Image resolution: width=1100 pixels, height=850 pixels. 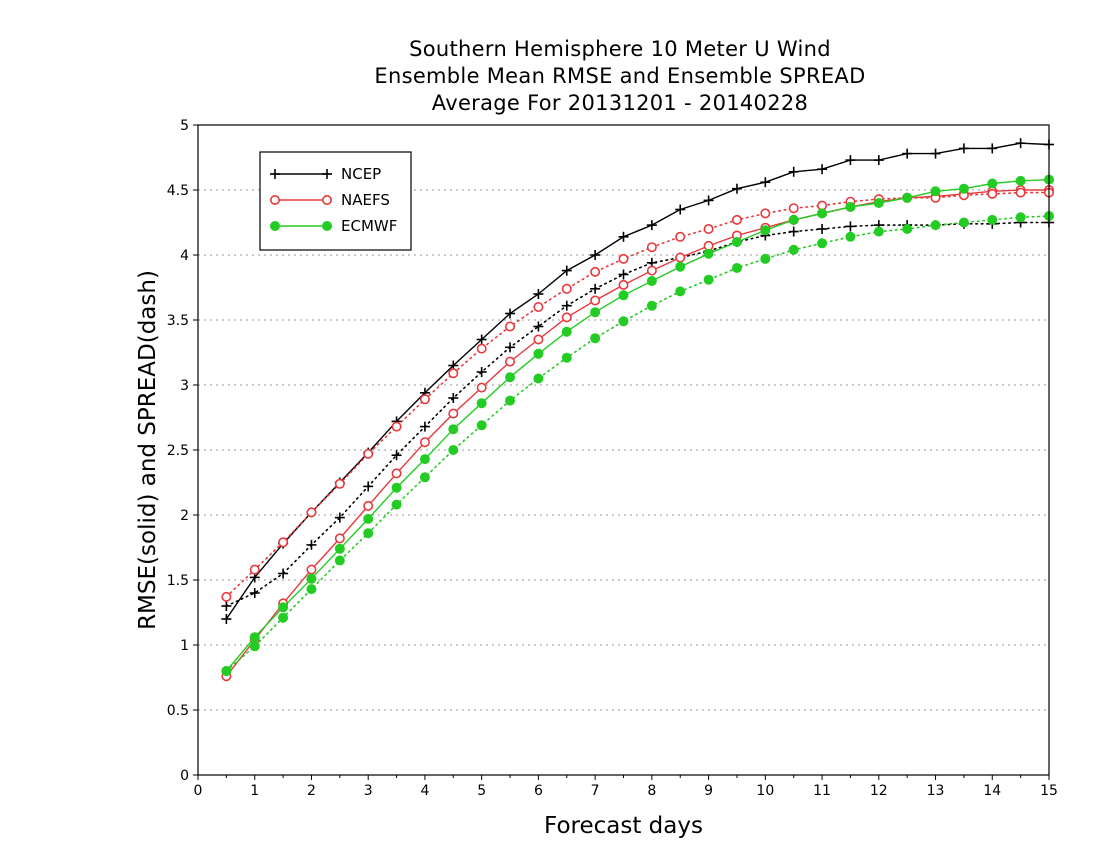 What do you see at coordinates (368, 791) in the screenshot?
I see `x-tick-label: 3` at bounding box center [368, 791].